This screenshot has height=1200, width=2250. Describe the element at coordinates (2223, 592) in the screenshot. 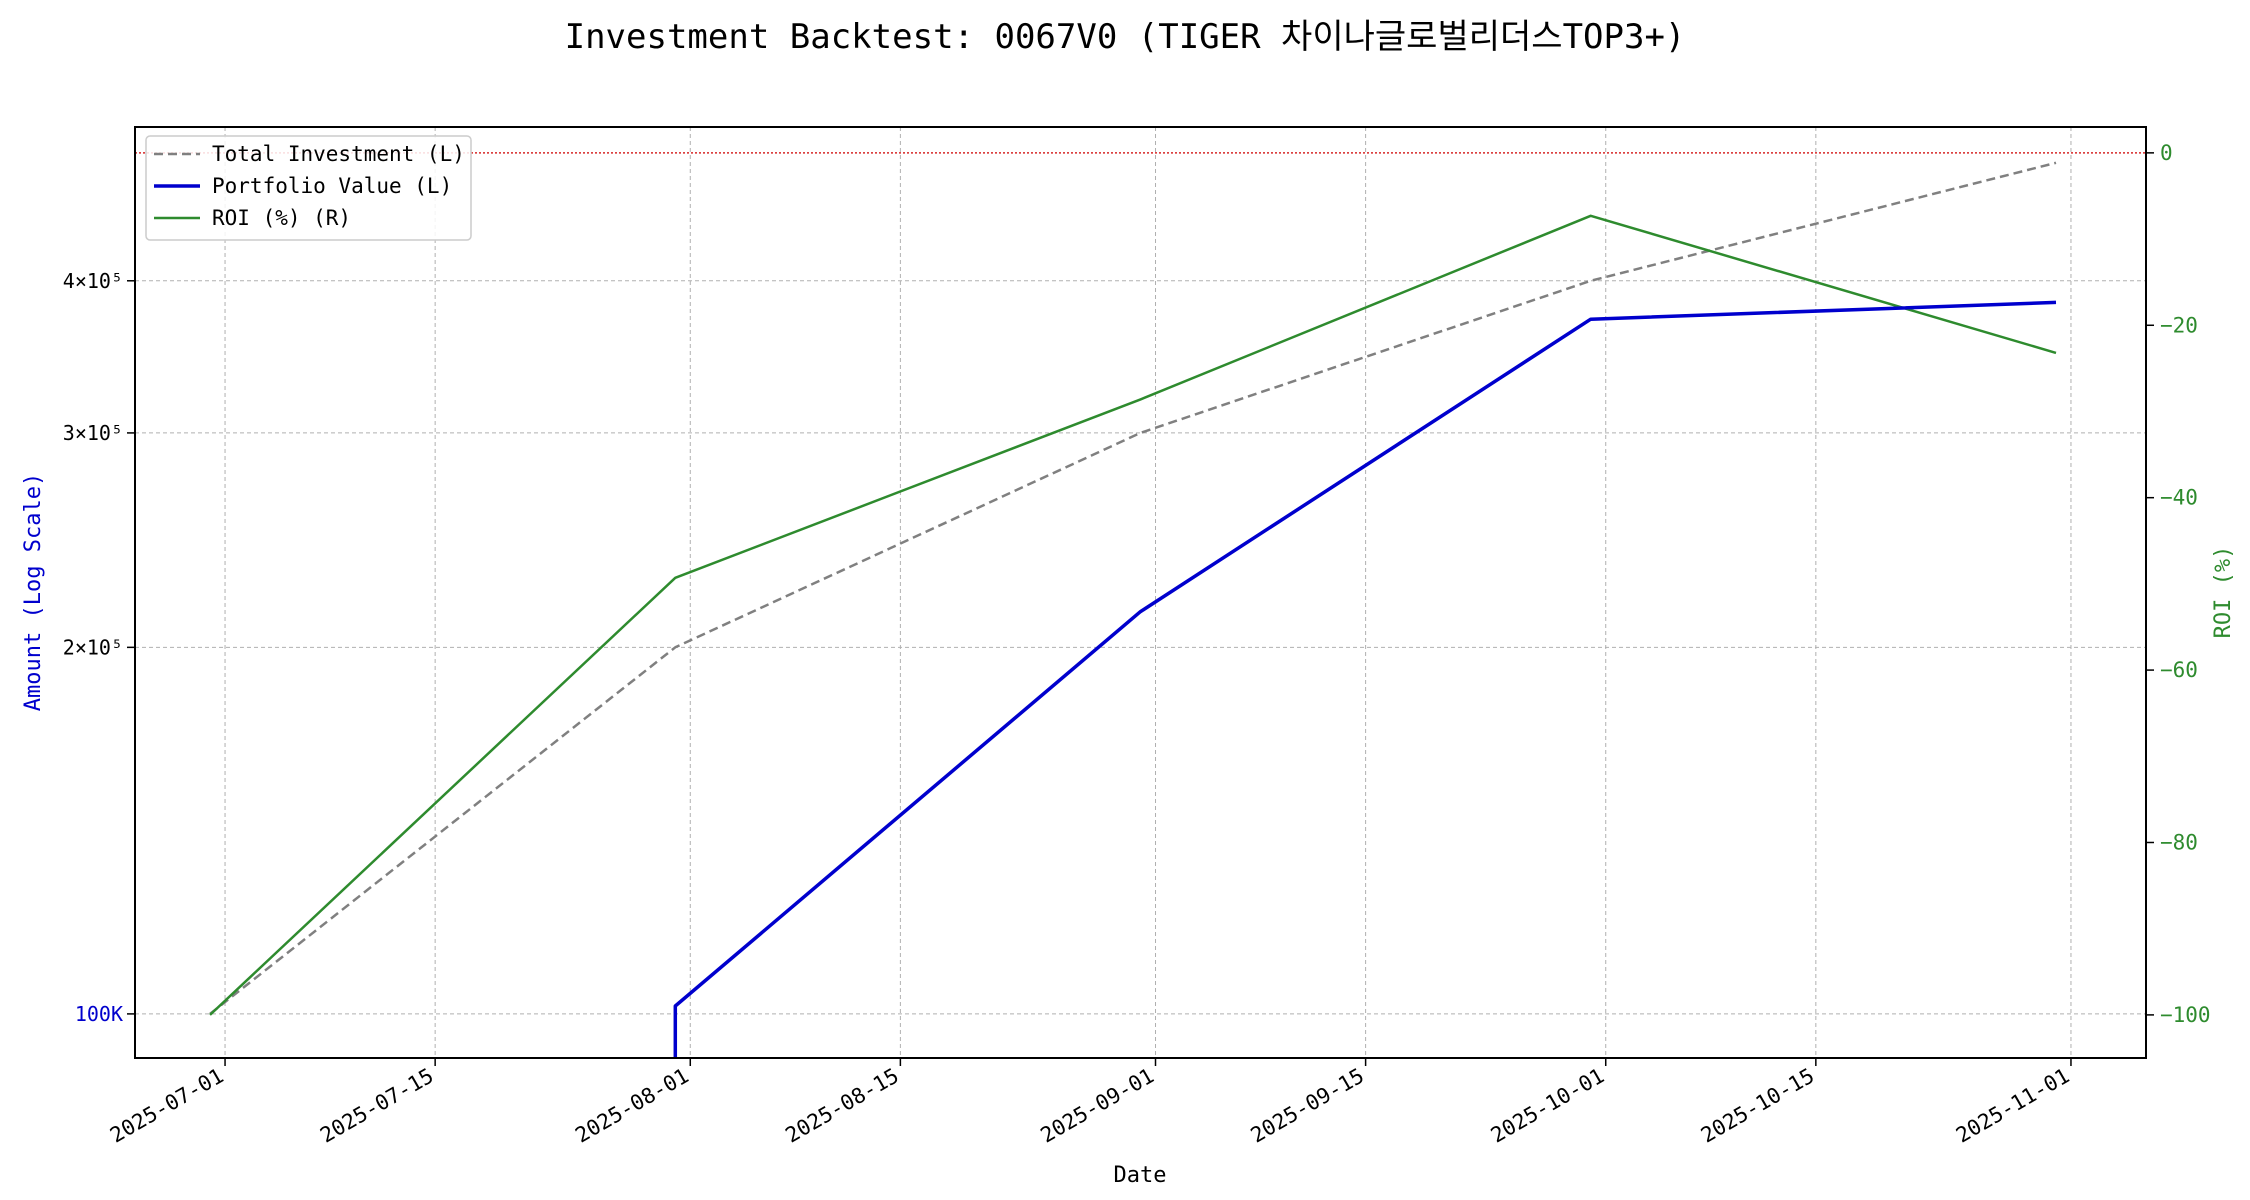

I see `right-axis-label: ROI (%)` at that location.